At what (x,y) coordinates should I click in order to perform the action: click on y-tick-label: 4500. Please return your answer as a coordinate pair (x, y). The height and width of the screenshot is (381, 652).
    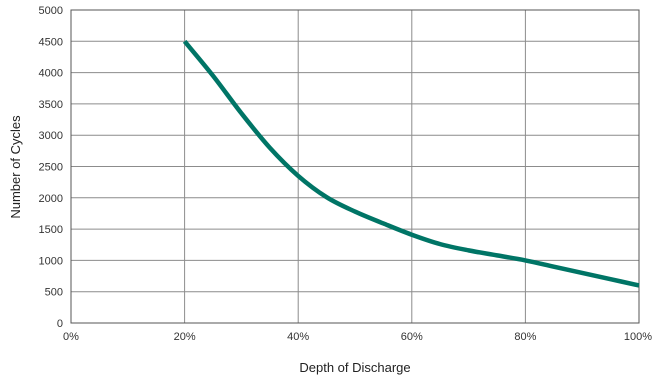
    Looking at the image, I should click on (51, 42).